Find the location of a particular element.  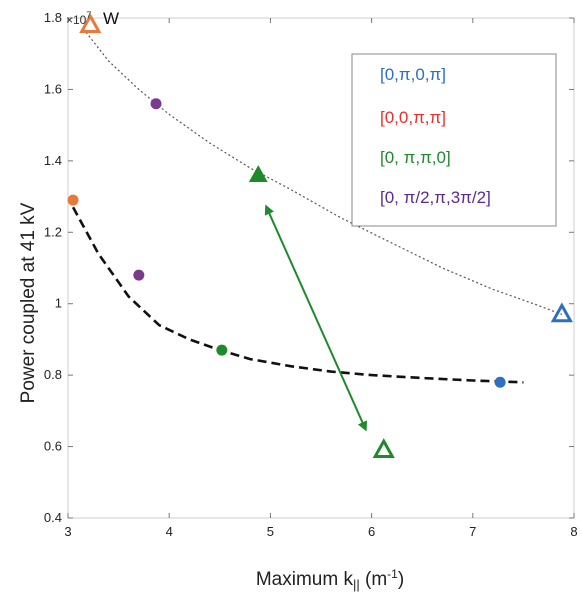

legend-box is located at coordinates (454, 140).